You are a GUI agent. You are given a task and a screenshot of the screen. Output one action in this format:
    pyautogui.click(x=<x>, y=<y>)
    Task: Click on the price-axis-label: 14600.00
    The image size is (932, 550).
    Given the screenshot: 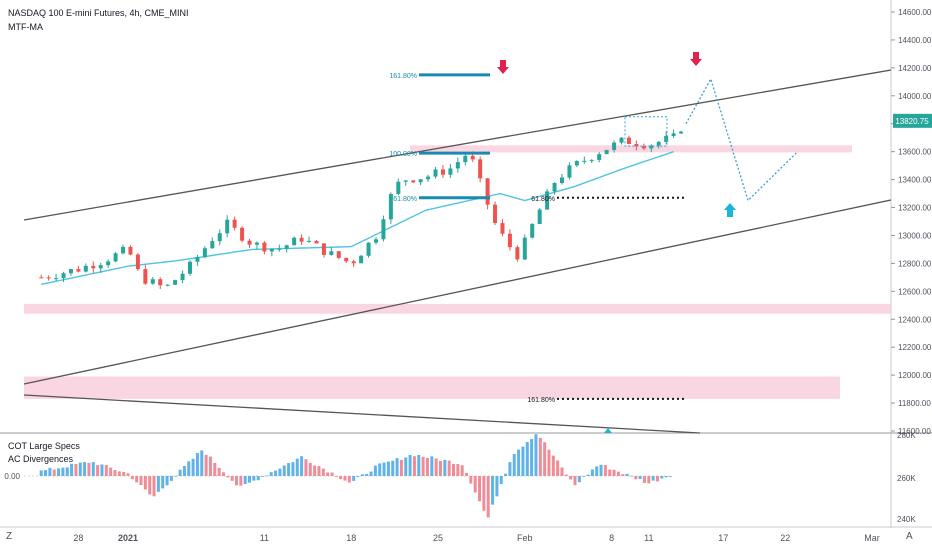 What is the action you would take?
    pyautogui.click(x=915, y=12)
    